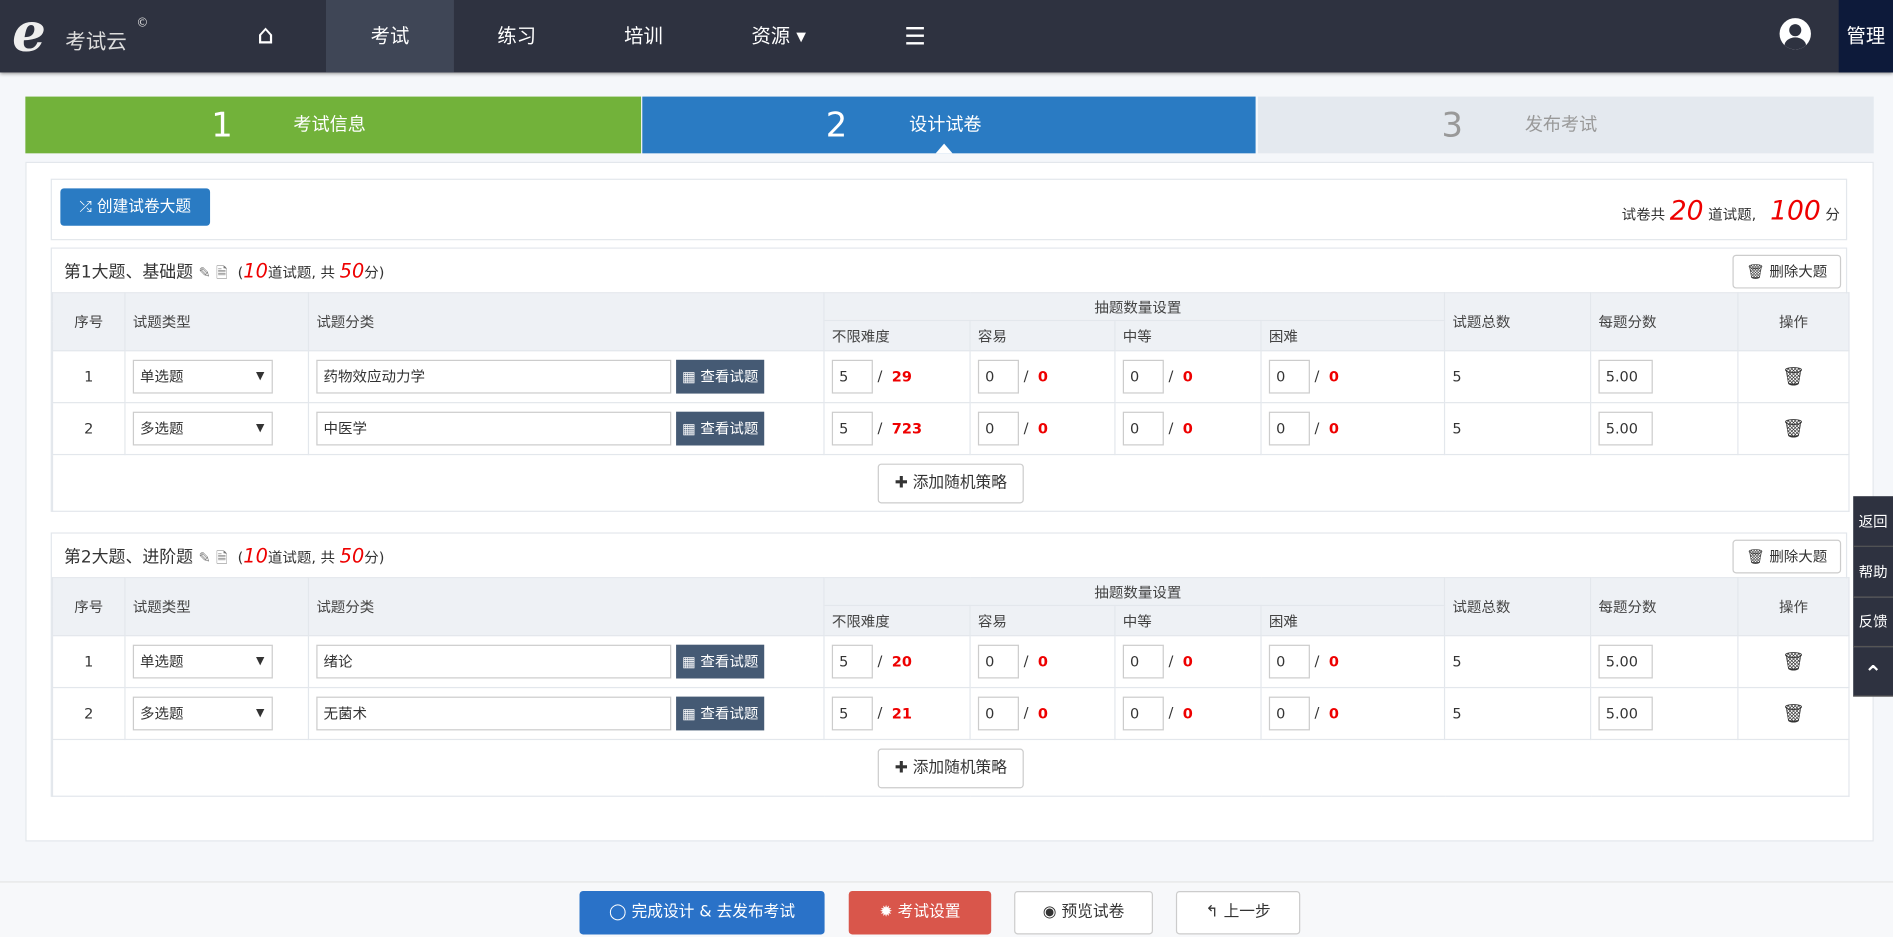  What do you see at coordinates (901, 376) in the screenshot?
I see `any-available: 29` at bounding box center [901, 376].